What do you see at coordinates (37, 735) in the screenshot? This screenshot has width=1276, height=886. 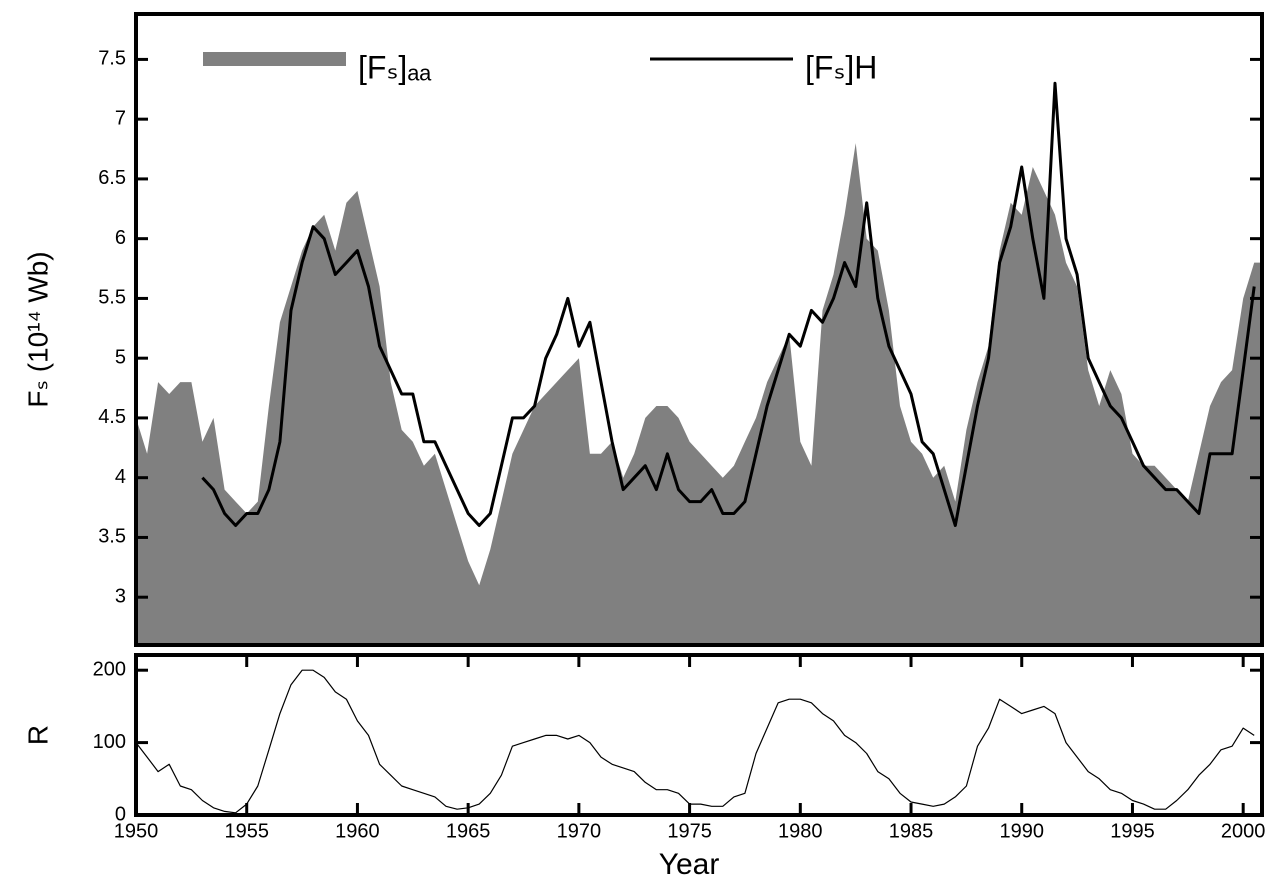 I see `y-axis-label: R` at bounding box center [37, 735].